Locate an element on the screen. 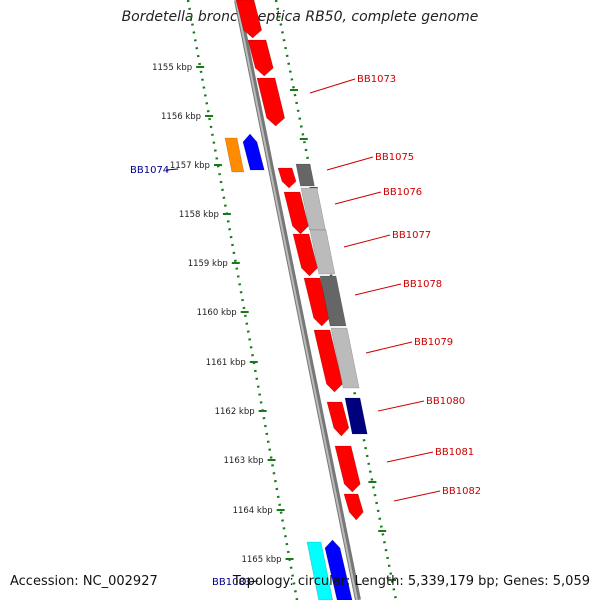 This screenshot has width=600, height=600. ruler-label: 1161 kbp is located at coordinates (226, 363).